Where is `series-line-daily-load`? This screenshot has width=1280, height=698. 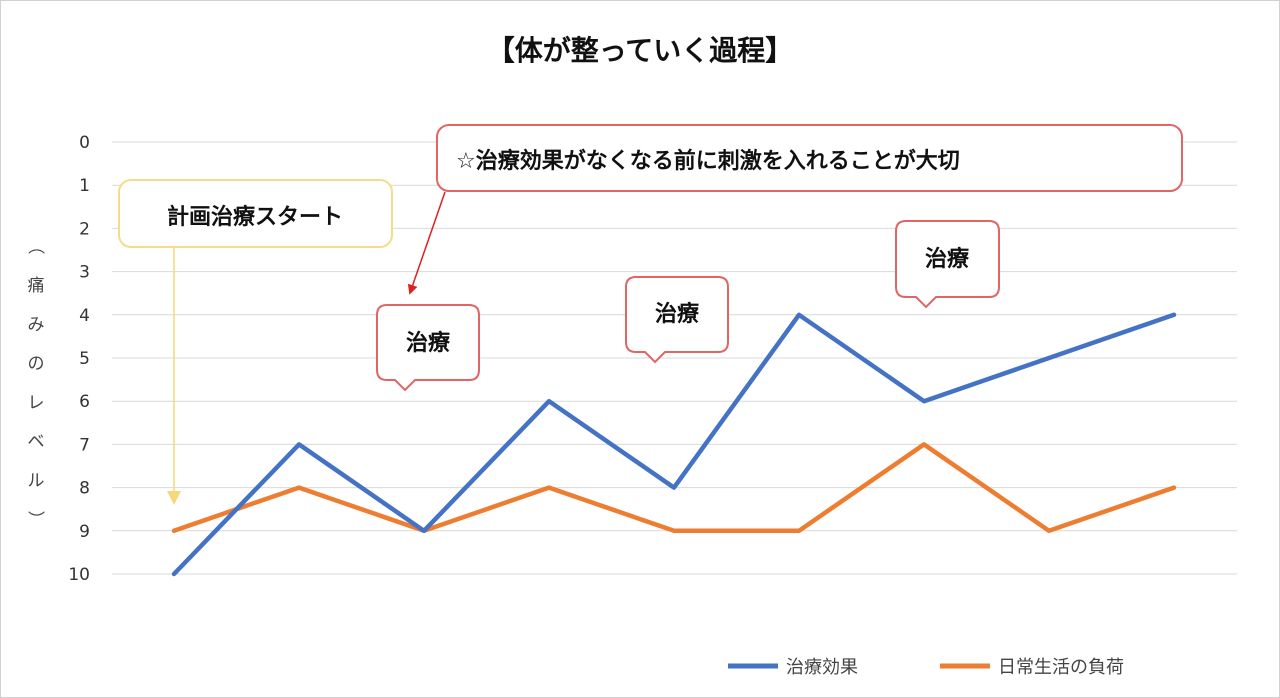 series-line-daily-load is located at coordinates (674, 488).